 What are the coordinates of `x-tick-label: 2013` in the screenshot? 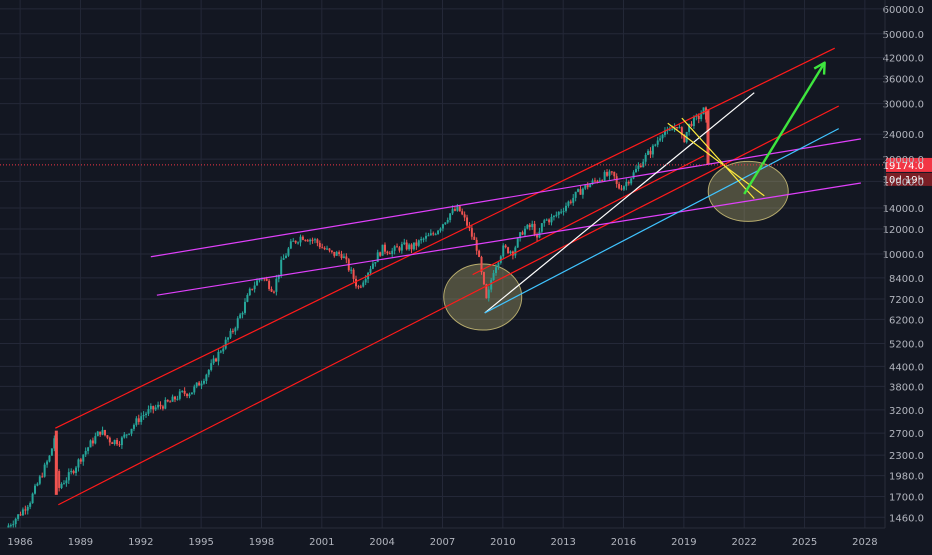 It's located at (562, 542).